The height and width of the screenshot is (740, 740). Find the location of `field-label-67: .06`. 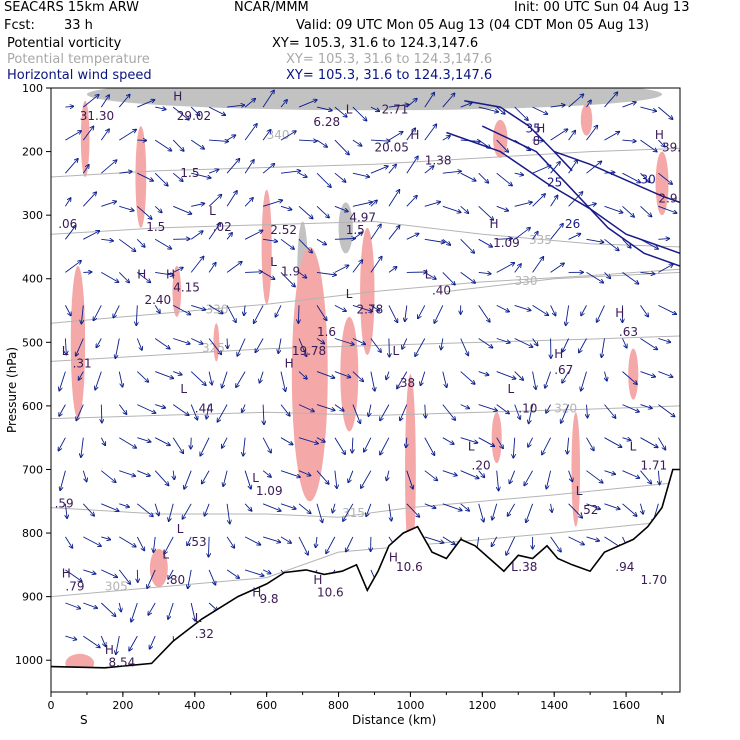

field-label-67: .06 is located at coordinates (67, 224).